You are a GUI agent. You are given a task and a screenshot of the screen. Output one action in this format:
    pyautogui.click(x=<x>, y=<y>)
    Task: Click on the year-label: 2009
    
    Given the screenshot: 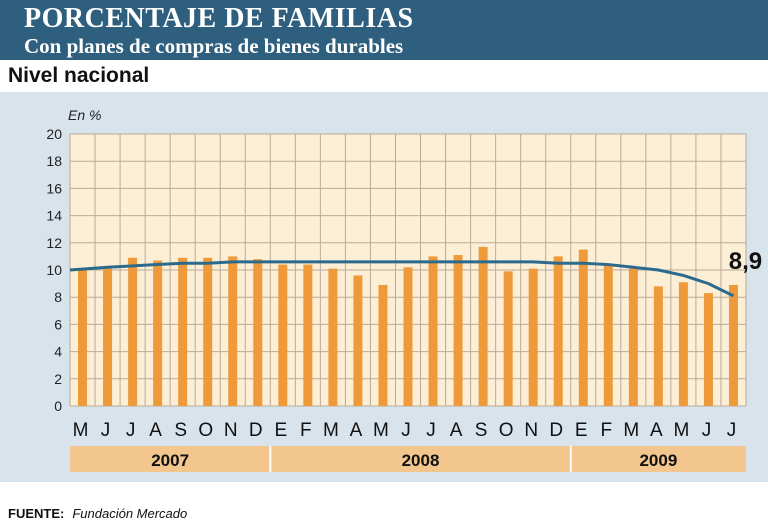 What is the action you would take?
    pyautogui.click(x=658, y=460)
    